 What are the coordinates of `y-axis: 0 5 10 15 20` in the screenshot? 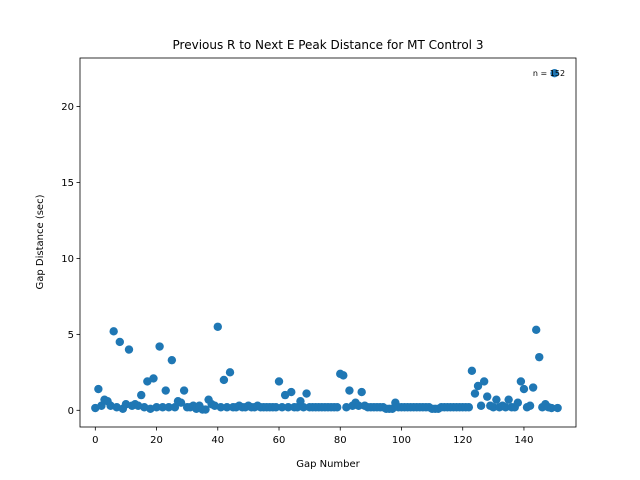 It's located at (70, 259).